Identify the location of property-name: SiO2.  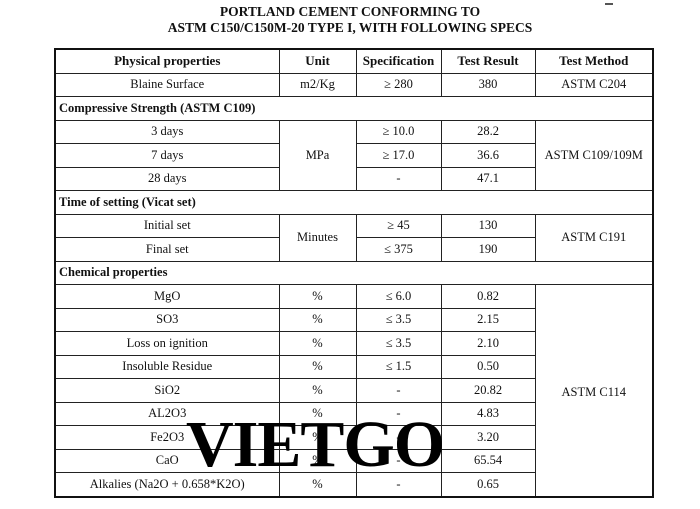
(167, 390).